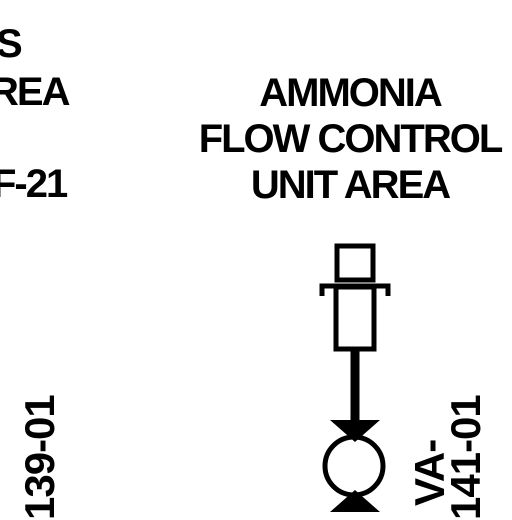  Describe the element at coordinates (351, 139) in the screenshot. I see `center-area-line2: FLOW CONTROL` at that location.